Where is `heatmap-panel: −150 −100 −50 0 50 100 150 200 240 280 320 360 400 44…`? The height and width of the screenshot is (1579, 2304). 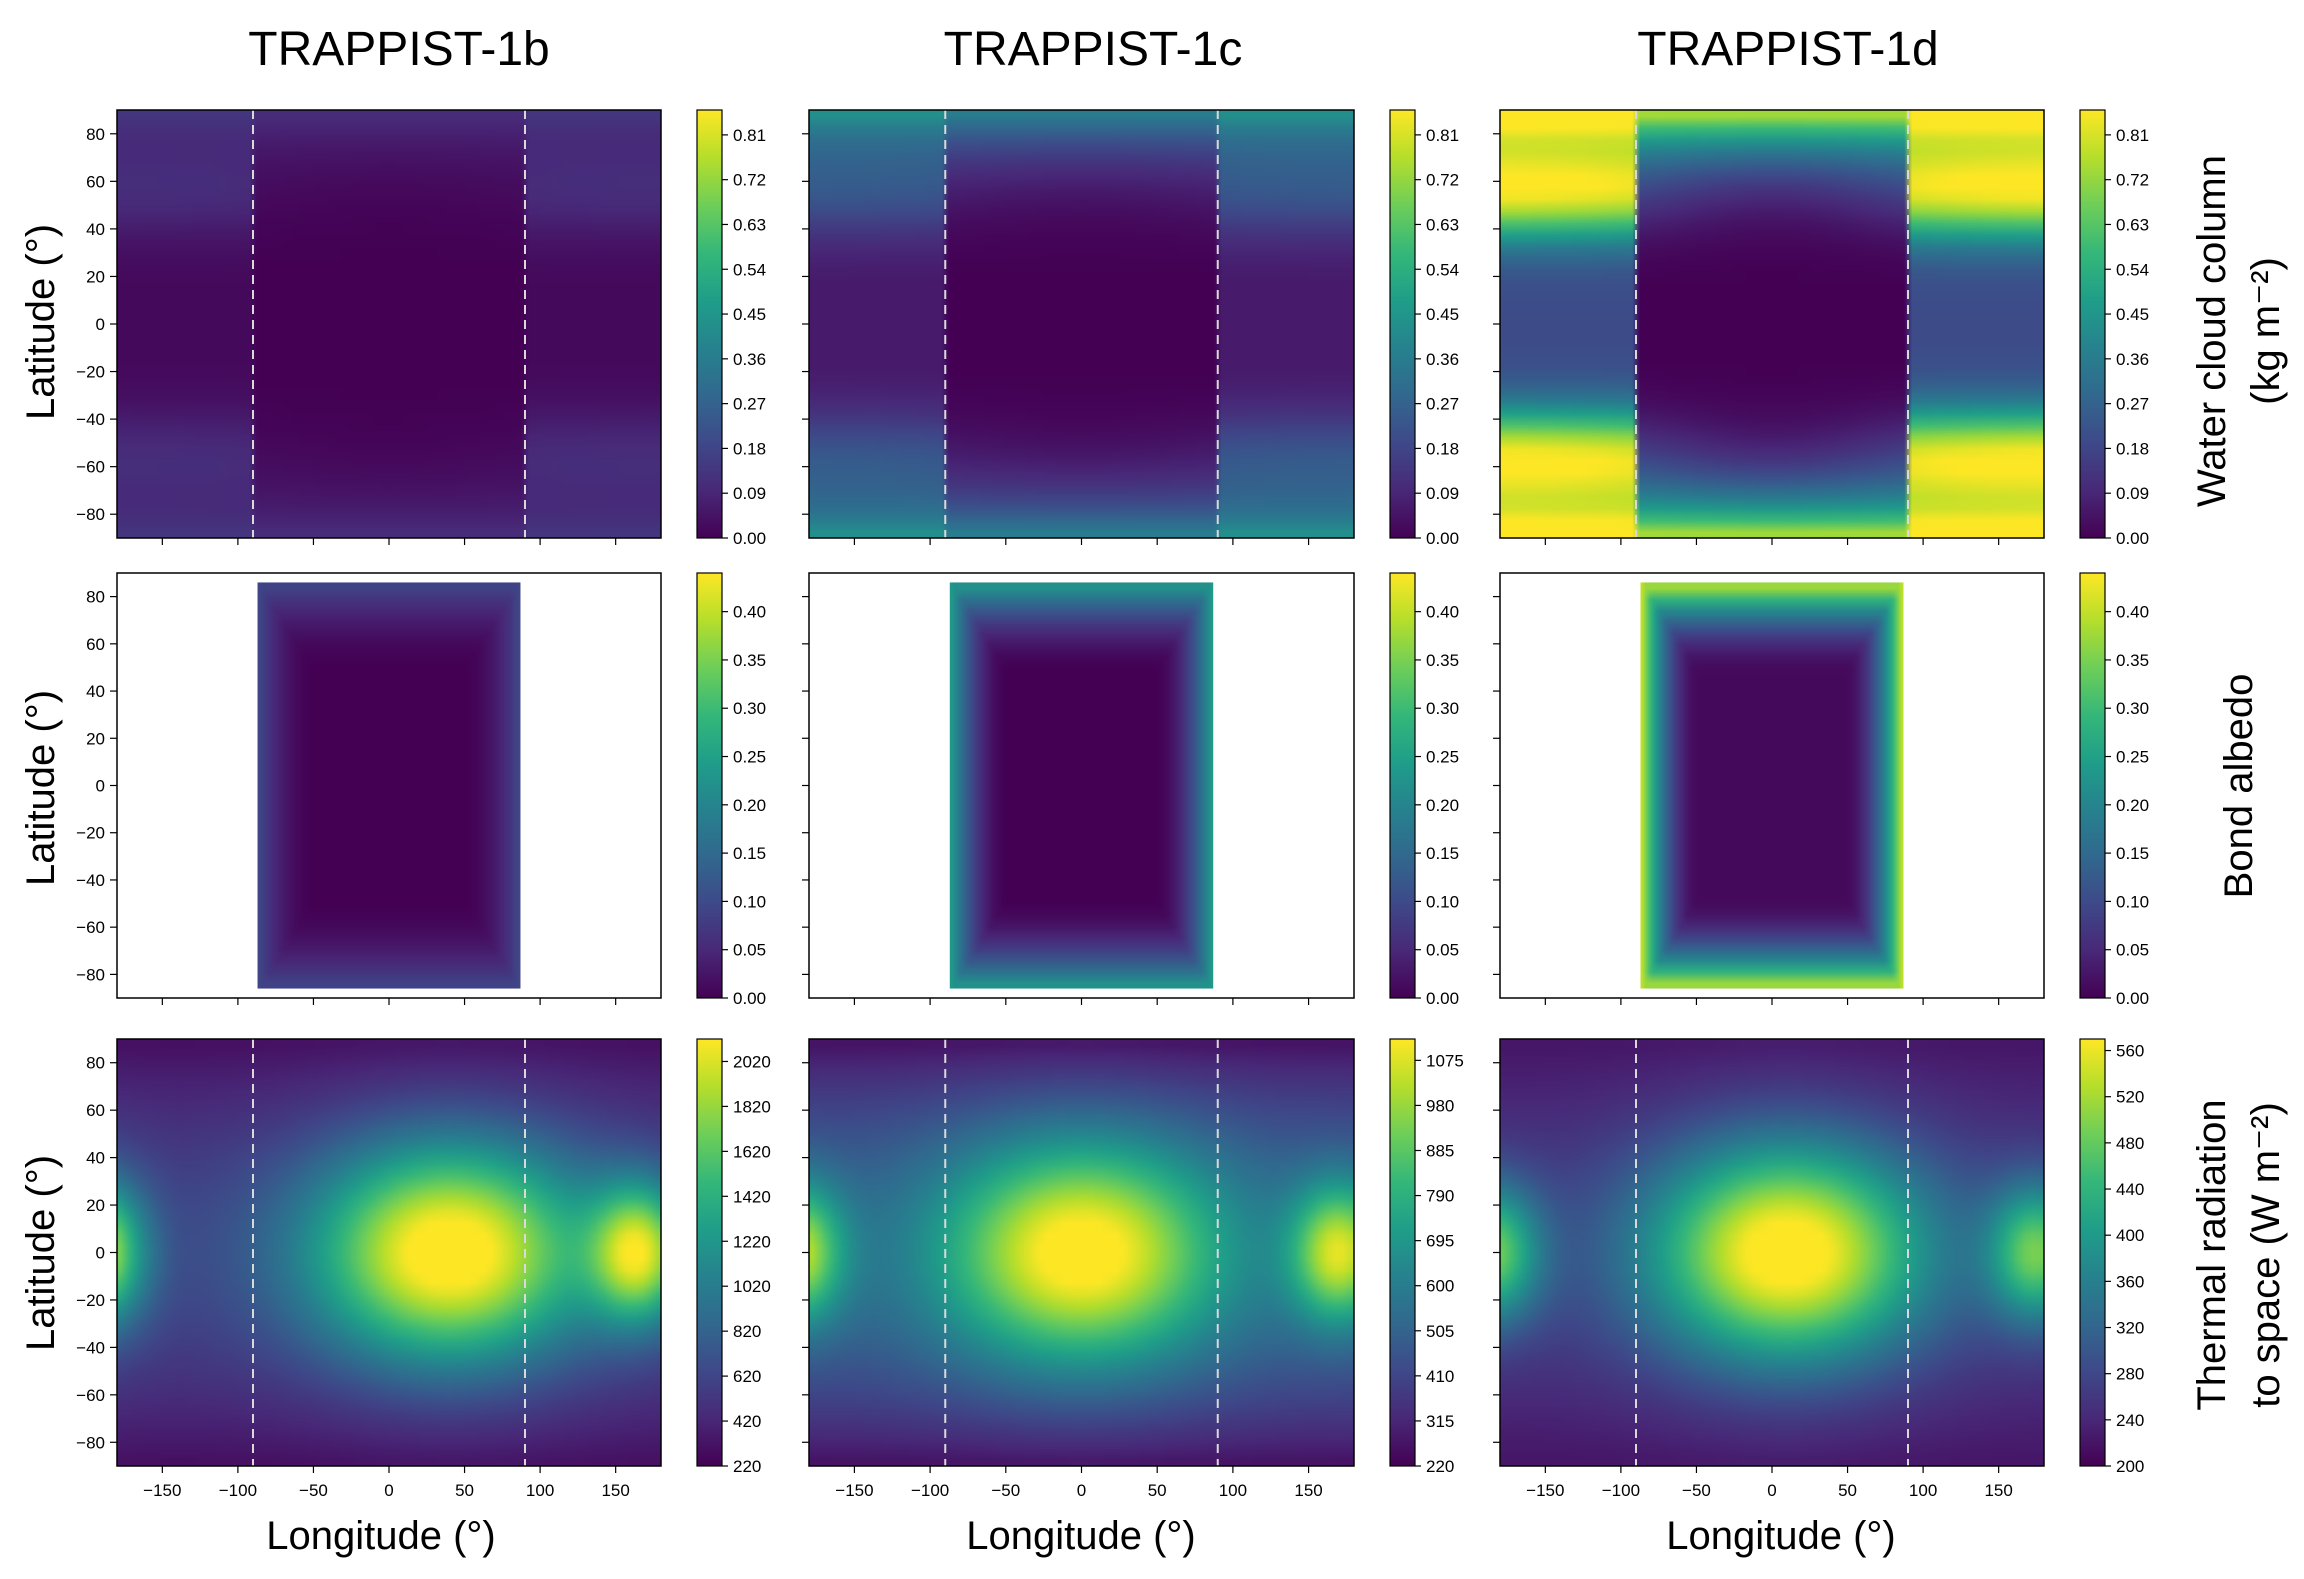 heatmap-panel: −150 −100 −50 0 50 100 150 200 240 280 320 360 400 44… is located at coordinates (1818, 1269).